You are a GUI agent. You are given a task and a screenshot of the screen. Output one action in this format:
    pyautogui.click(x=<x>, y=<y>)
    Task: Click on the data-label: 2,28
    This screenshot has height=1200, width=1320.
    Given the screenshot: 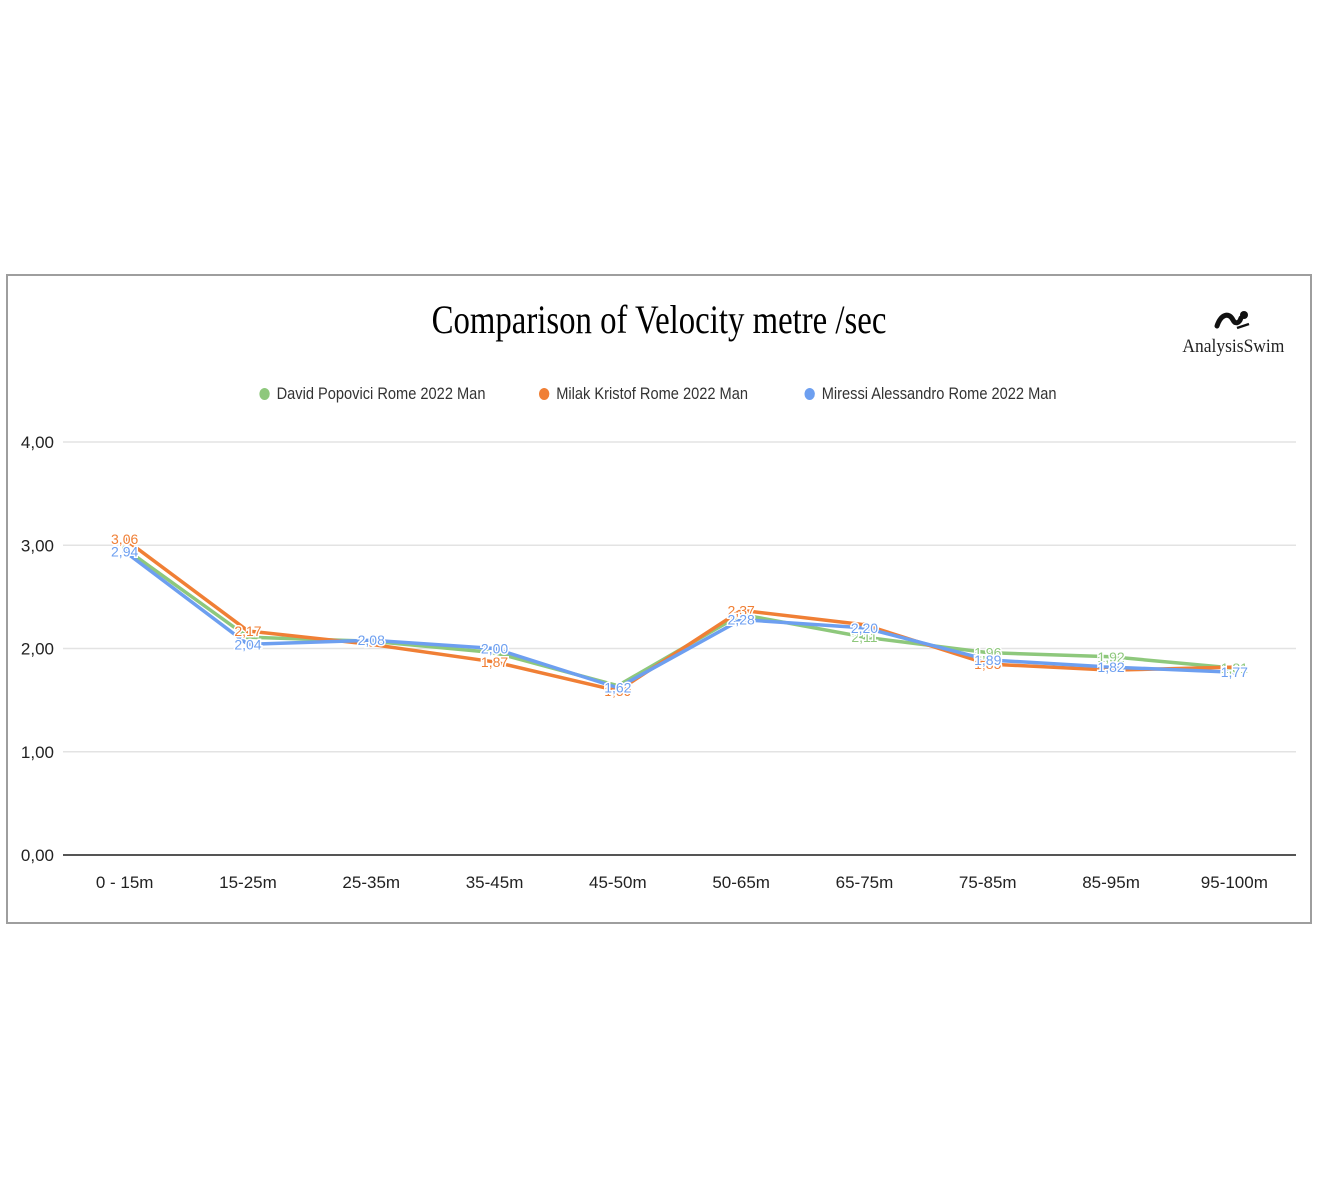 What is the action you would take?
    pyautogui.click(x=741, y=620)
    